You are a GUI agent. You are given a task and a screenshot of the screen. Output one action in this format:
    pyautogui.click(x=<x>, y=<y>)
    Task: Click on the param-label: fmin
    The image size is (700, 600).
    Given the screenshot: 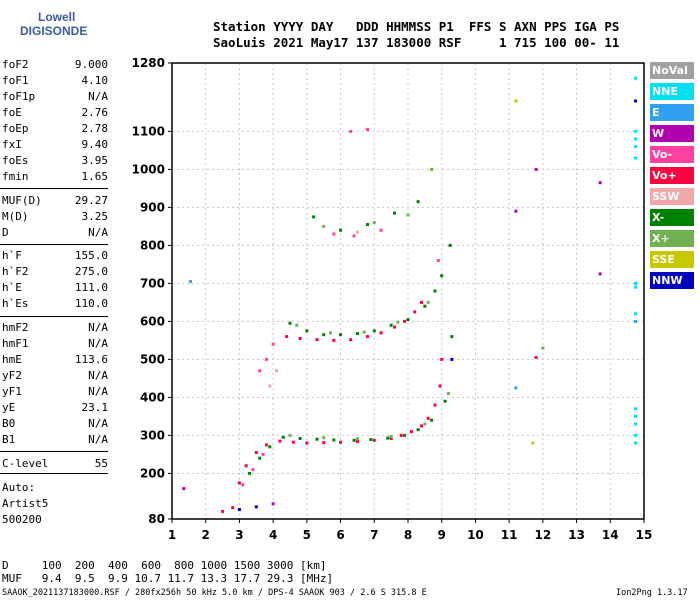 What is the action you would take?
    pyautogui.click(x=15, y=176)
    